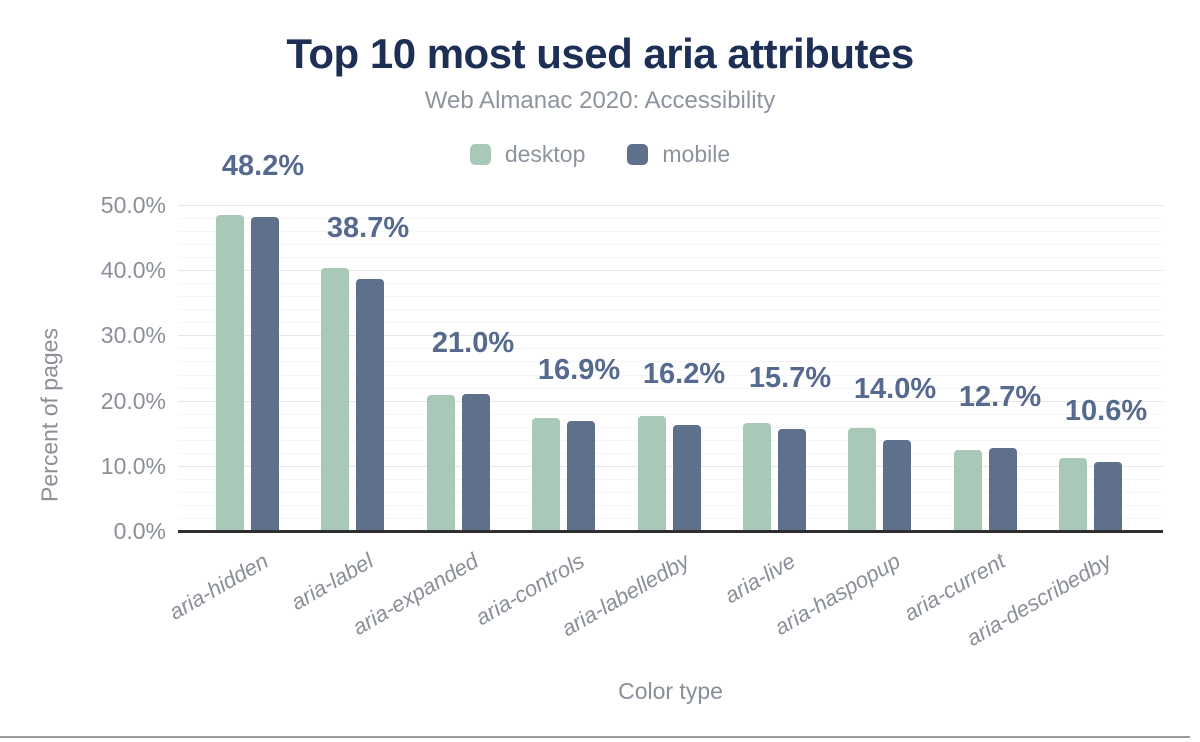  I want to click on bar-mobile-aria-live, so click(792, 480).